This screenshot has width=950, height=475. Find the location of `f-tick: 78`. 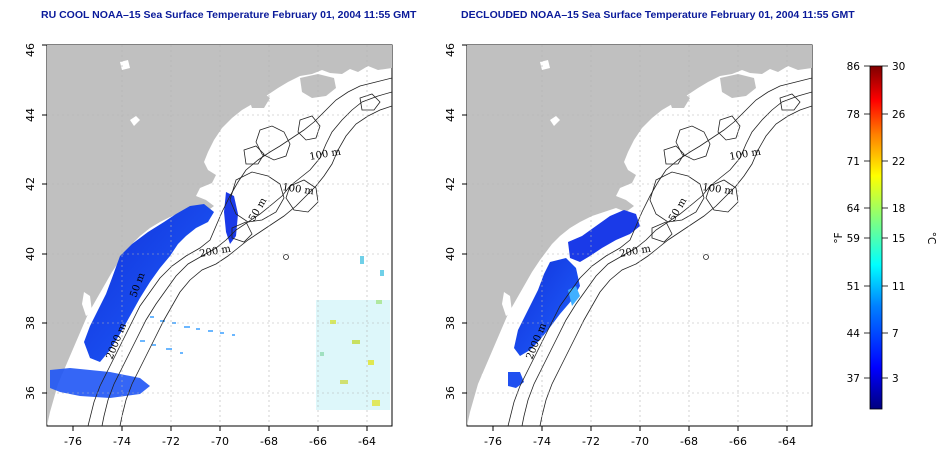

f-tick: 78 is located at coordinates (853, 115).